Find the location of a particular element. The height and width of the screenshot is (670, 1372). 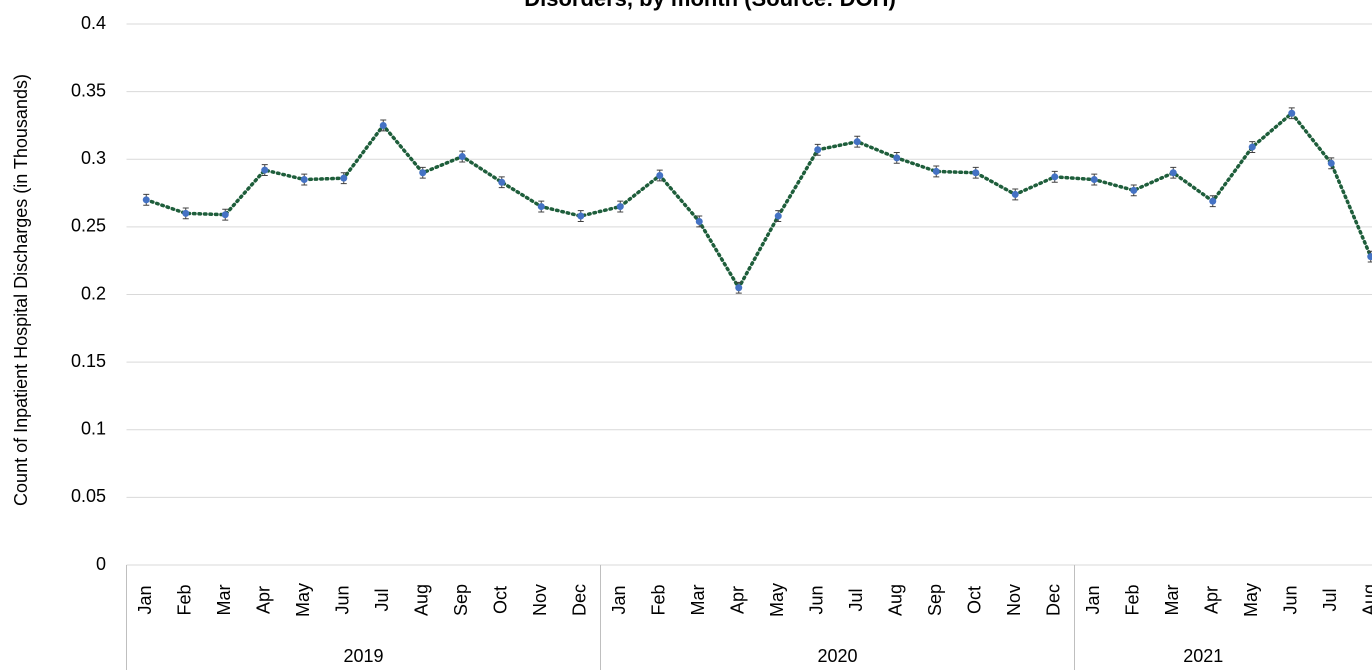

y-tick-label: 0.3 is located at coordinates (93, 158).